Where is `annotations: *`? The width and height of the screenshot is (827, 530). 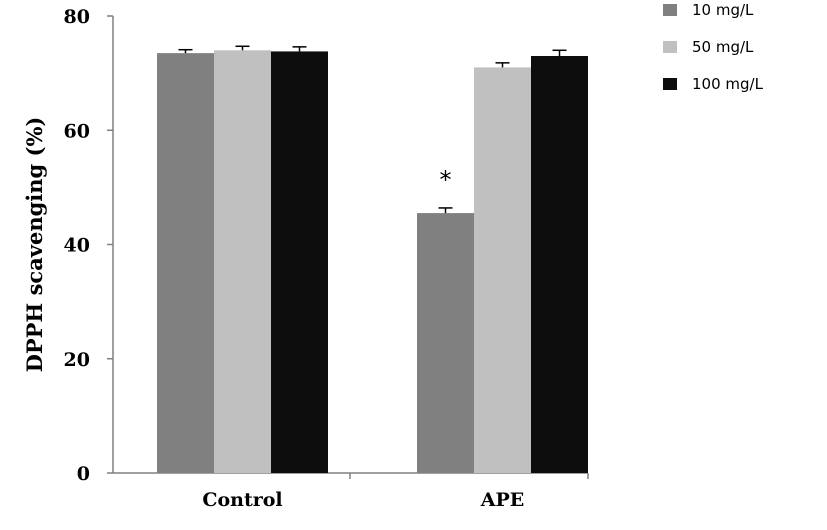
annotations: * is located at coordinates (446, 180).